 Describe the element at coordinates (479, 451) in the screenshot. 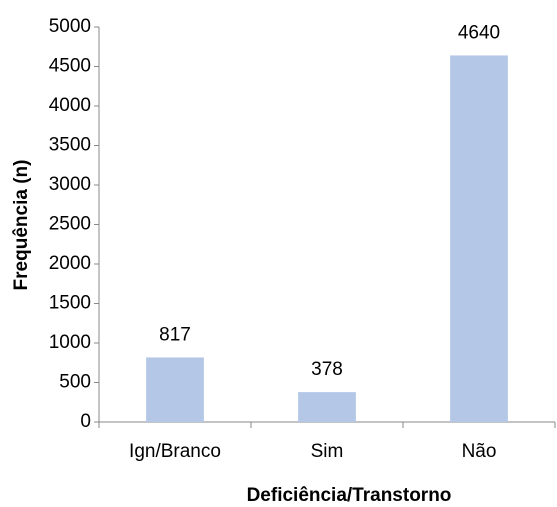

I see `x-tick-label: Não` at that location.